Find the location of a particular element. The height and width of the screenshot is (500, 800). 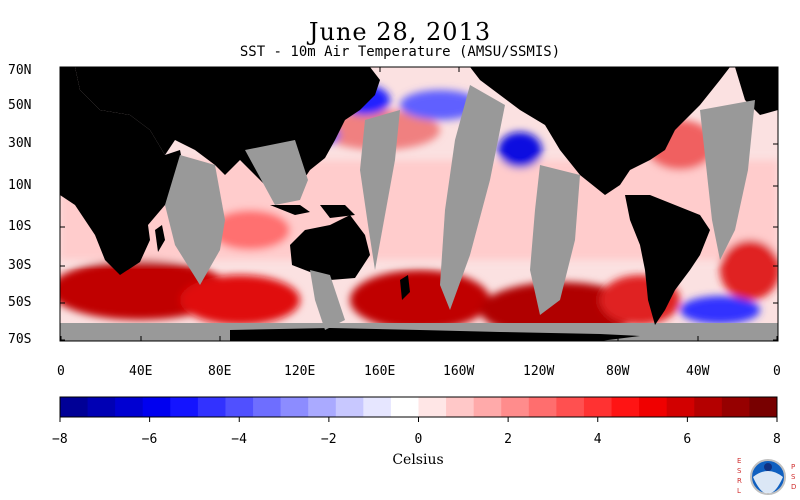

lon-label: 120E is located at coordinates (300, 371).